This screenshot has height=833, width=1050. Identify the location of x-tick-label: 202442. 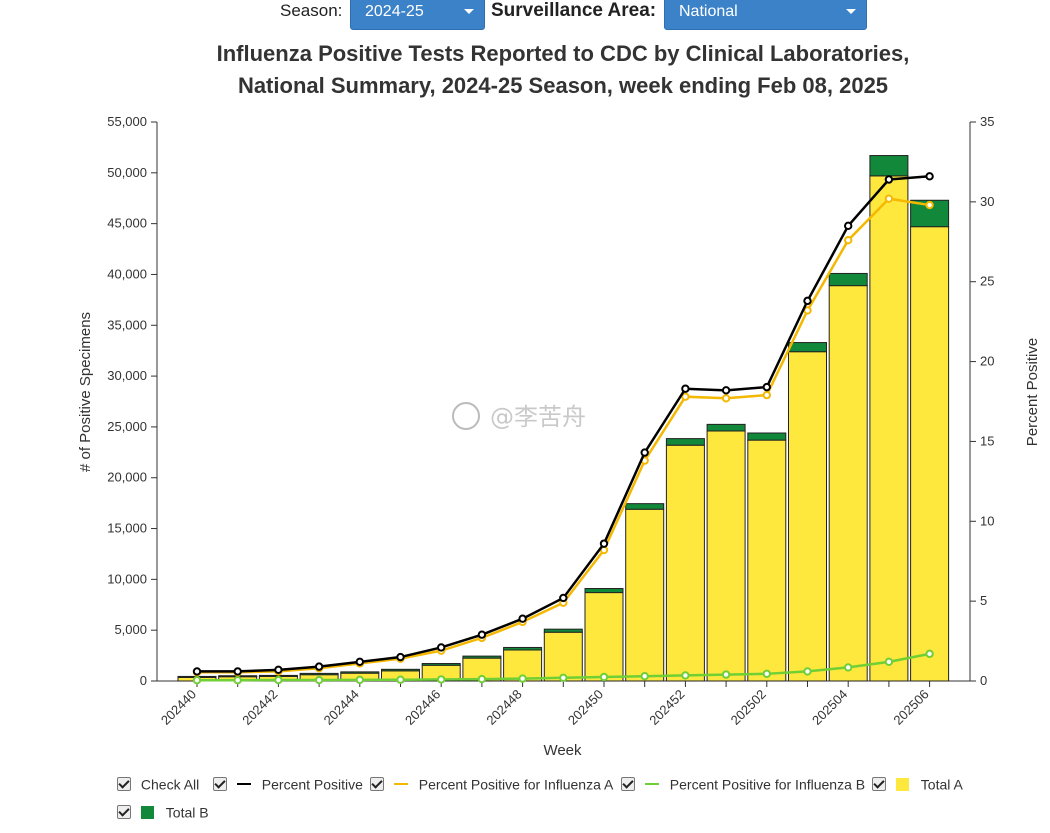
(259, 707).